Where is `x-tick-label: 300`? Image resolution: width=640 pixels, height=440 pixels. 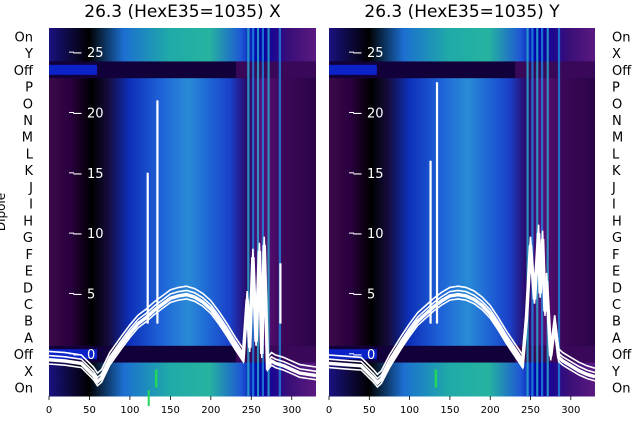
x-tick-label: 300 is located at coordinates (570, 410).